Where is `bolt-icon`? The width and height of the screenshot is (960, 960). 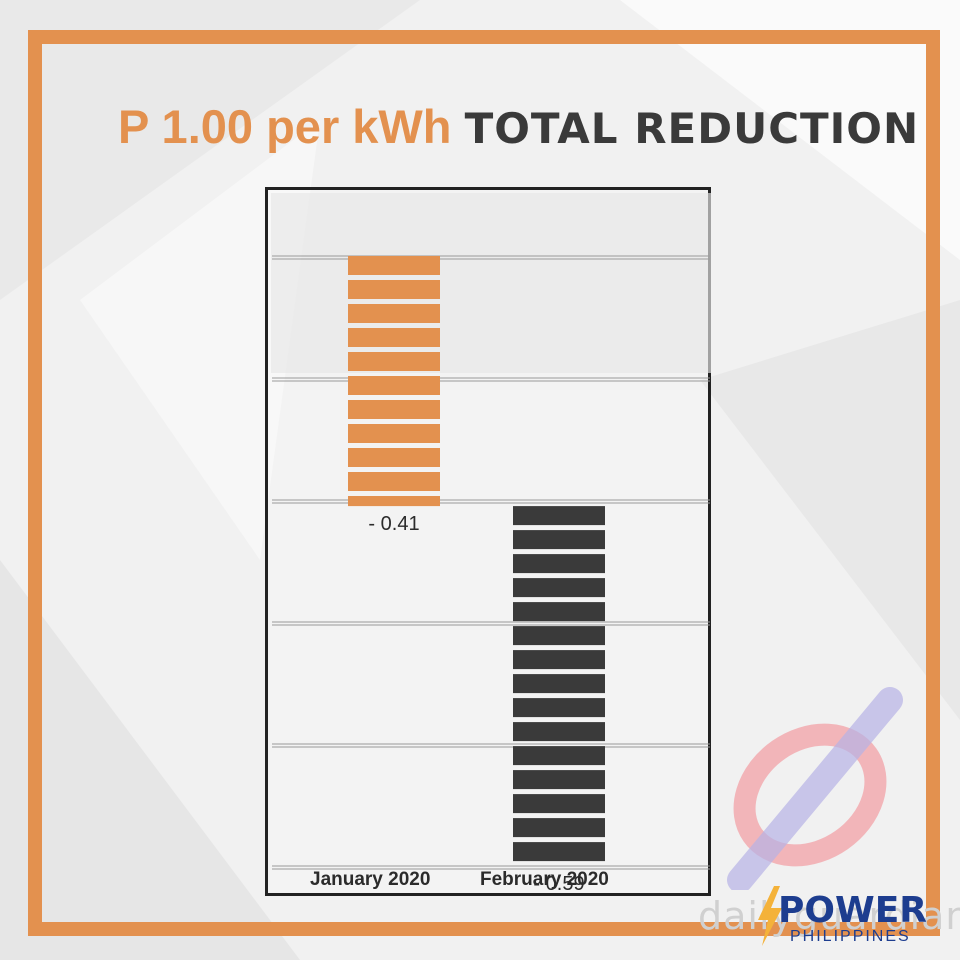 bolt-icon is located at coordinates (770, 916).